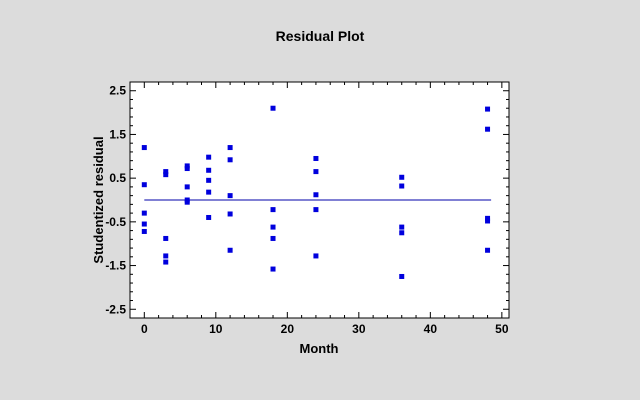 The height and width of the screenshot is (400, 640). Describe the element at coordinates (115, 222) in the screenshot. I see `y-tick-label: -0.5` at that location.